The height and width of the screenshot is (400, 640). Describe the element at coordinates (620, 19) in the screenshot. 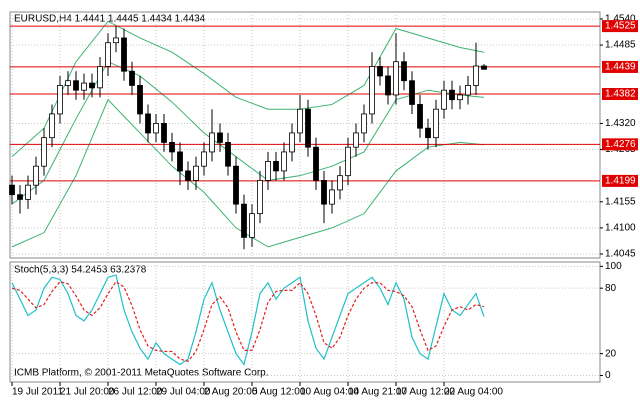

I see `y-tick-label: 1.4540` at that location.